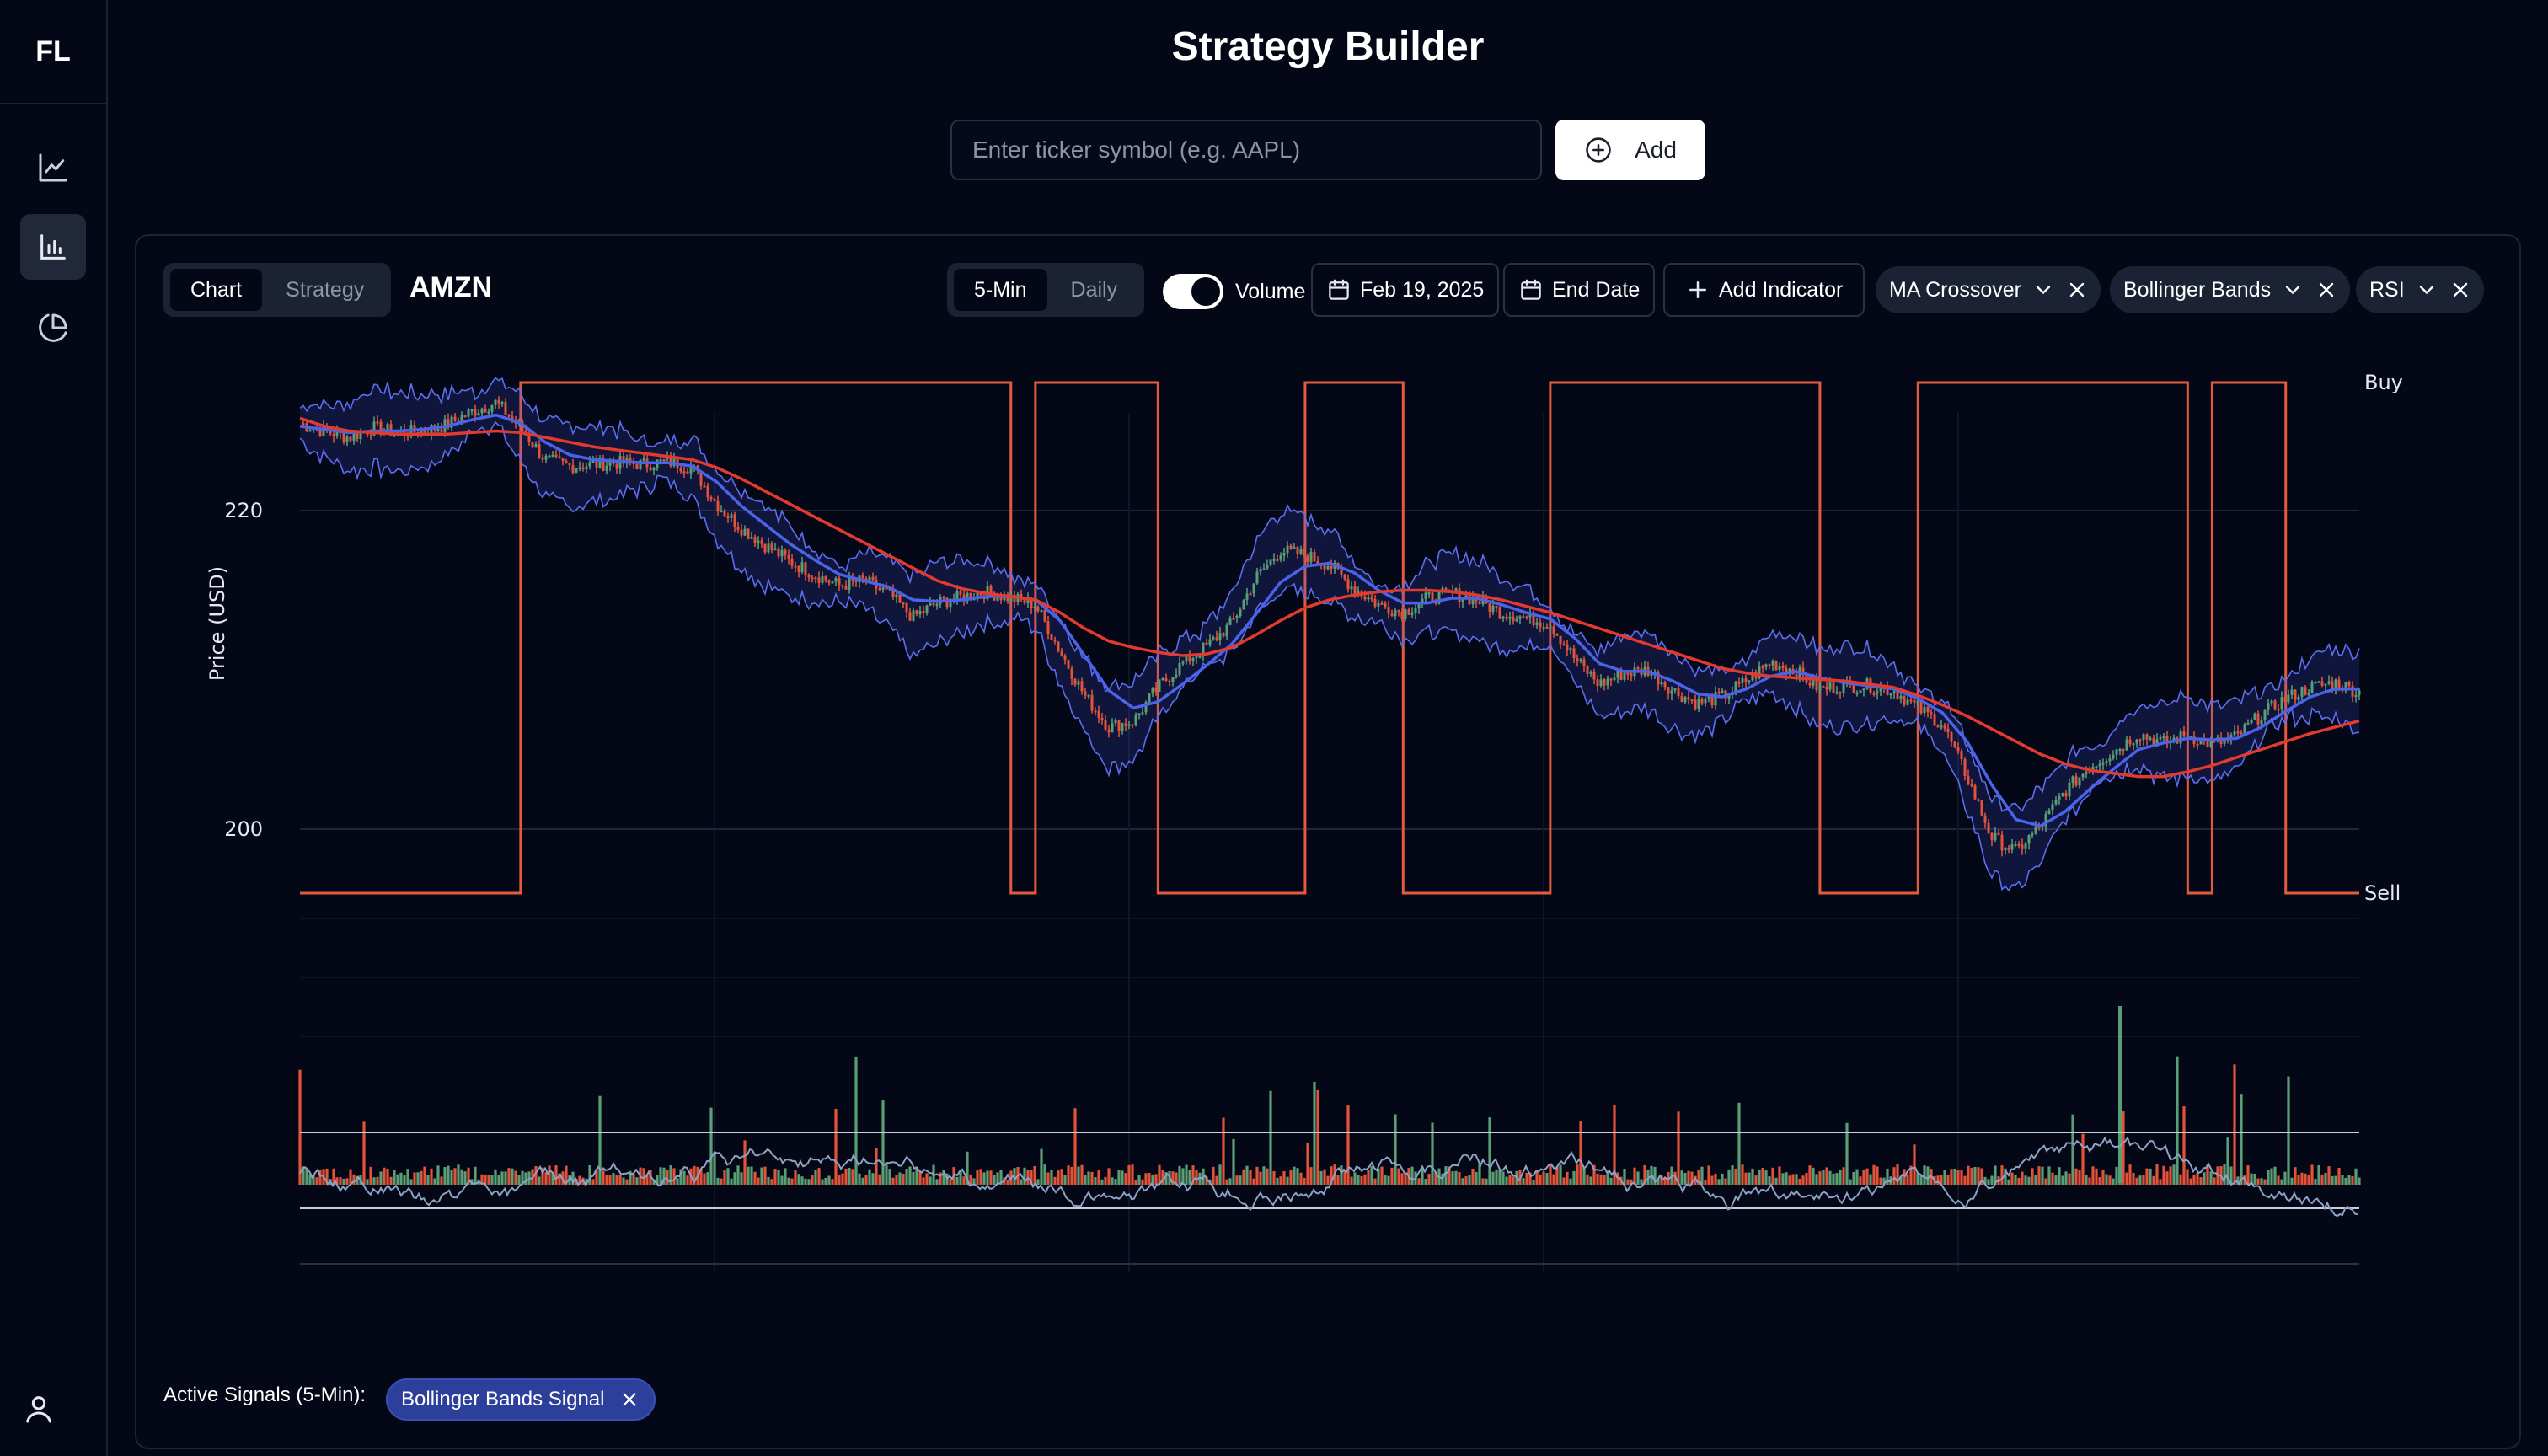 This screenshot has width=2548, height=1456. Describe the element at coordinates (1094, 289) in the screenshot. I see `interval-daily: Daily` at that location.